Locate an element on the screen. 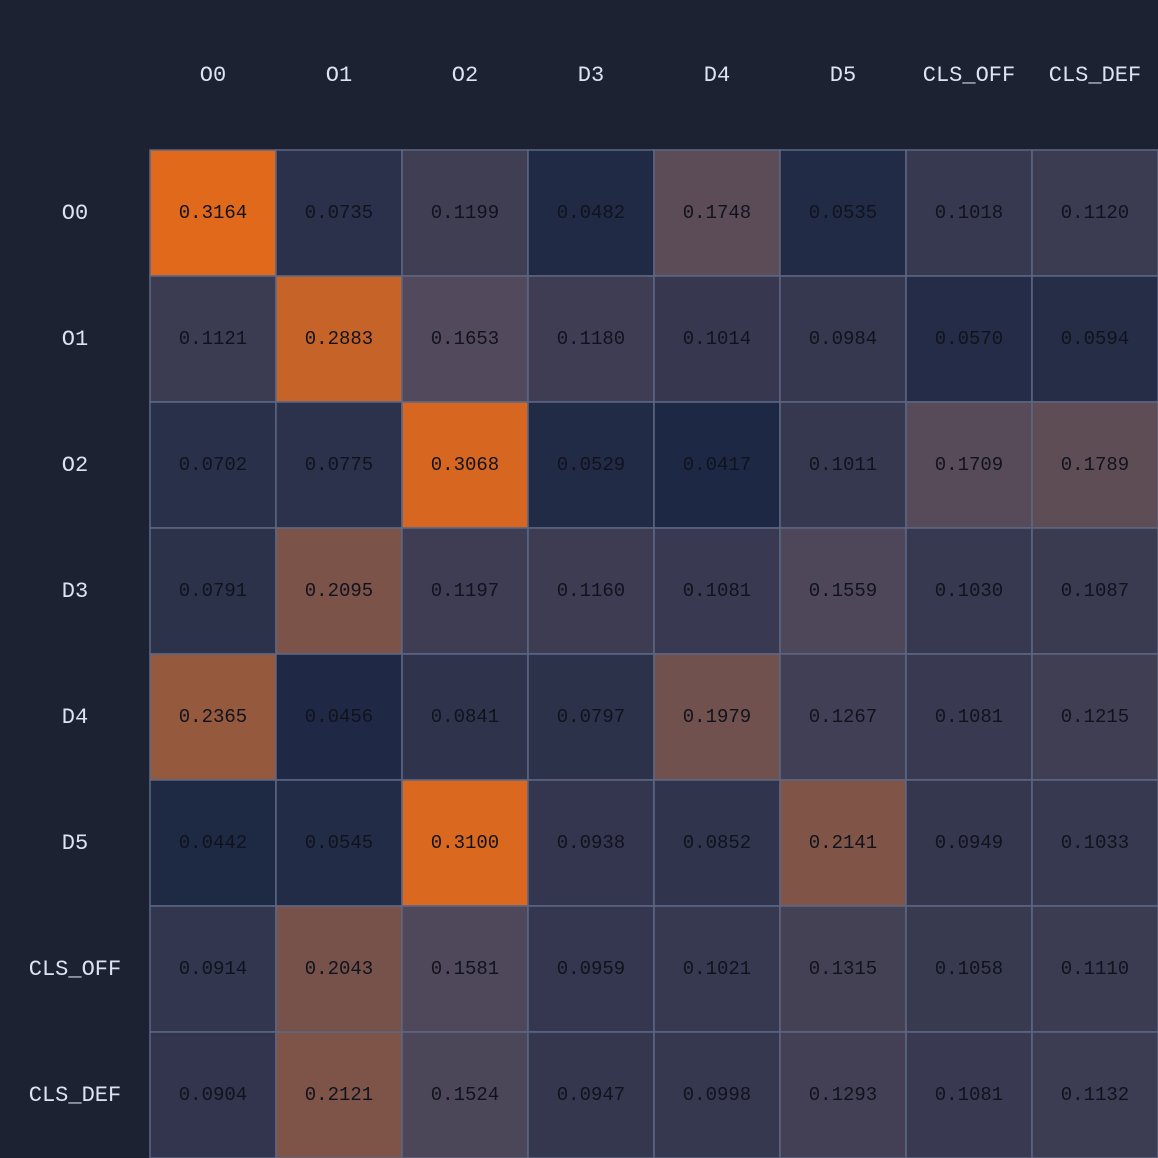 Image resolution: width=1158 pixels, height=1158 pixels. cell-value-label: 0.0702 is located at coordinates (213, 465).